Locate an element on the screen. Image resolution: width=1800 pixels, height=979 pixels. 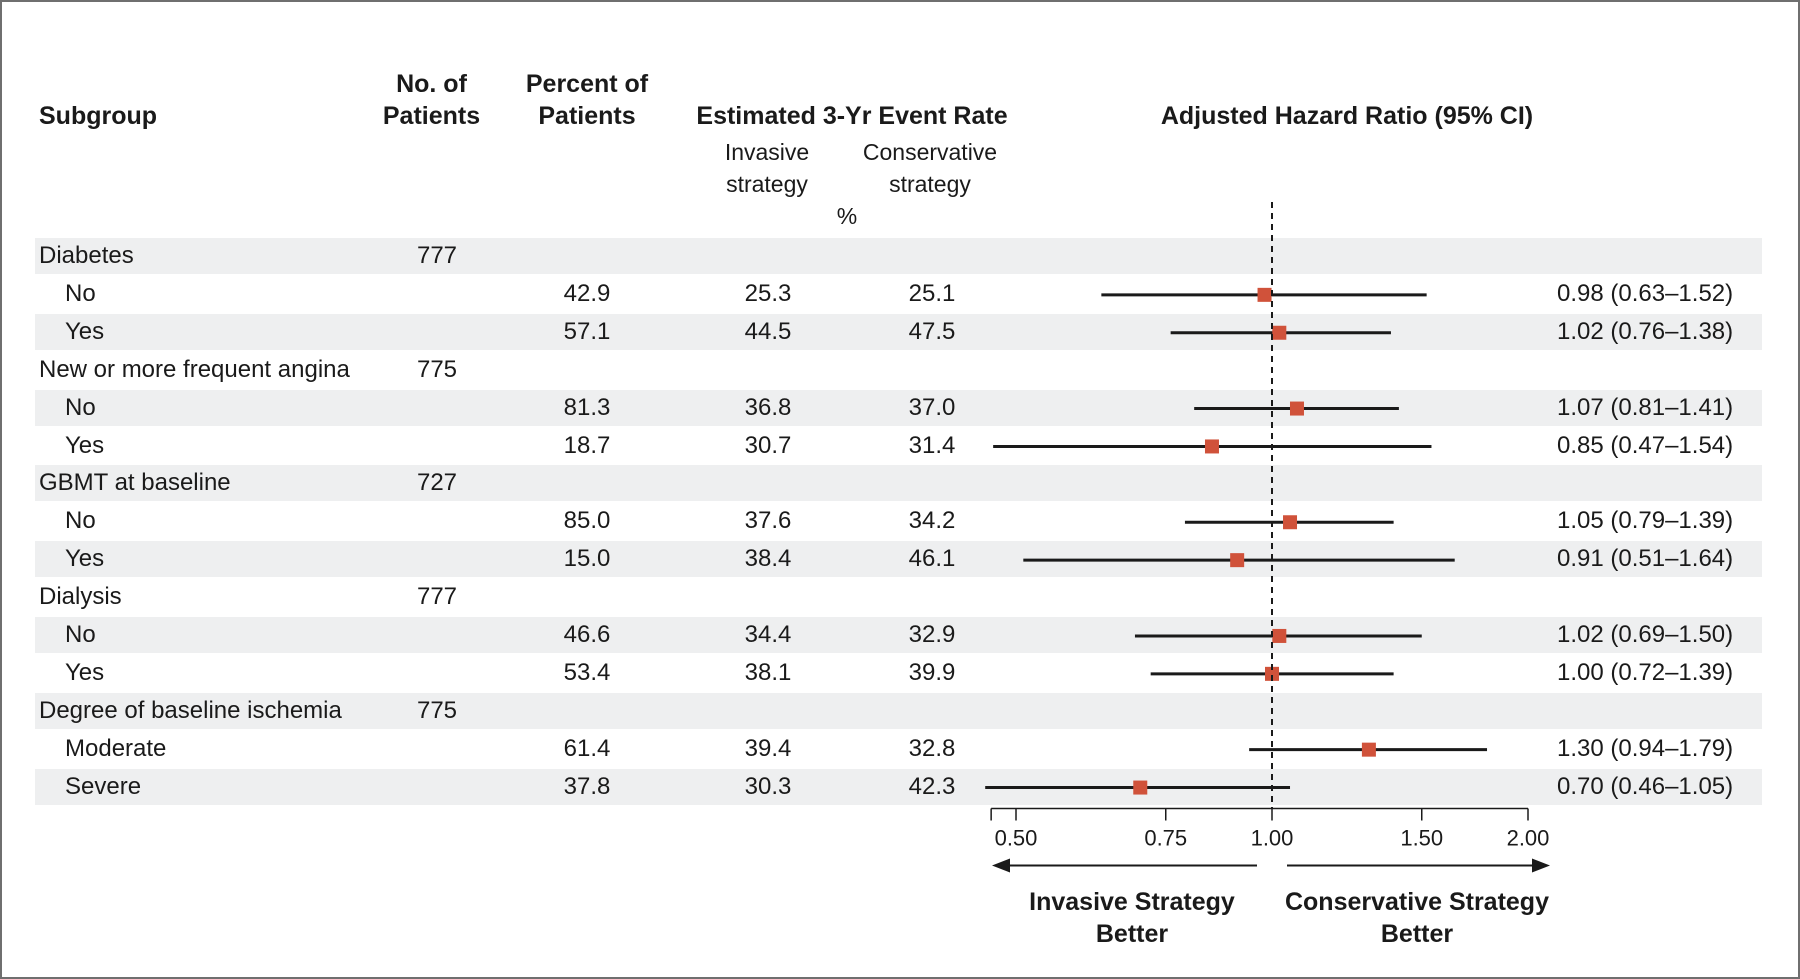
category-label: Moderate is located at coordinates (116, 748).